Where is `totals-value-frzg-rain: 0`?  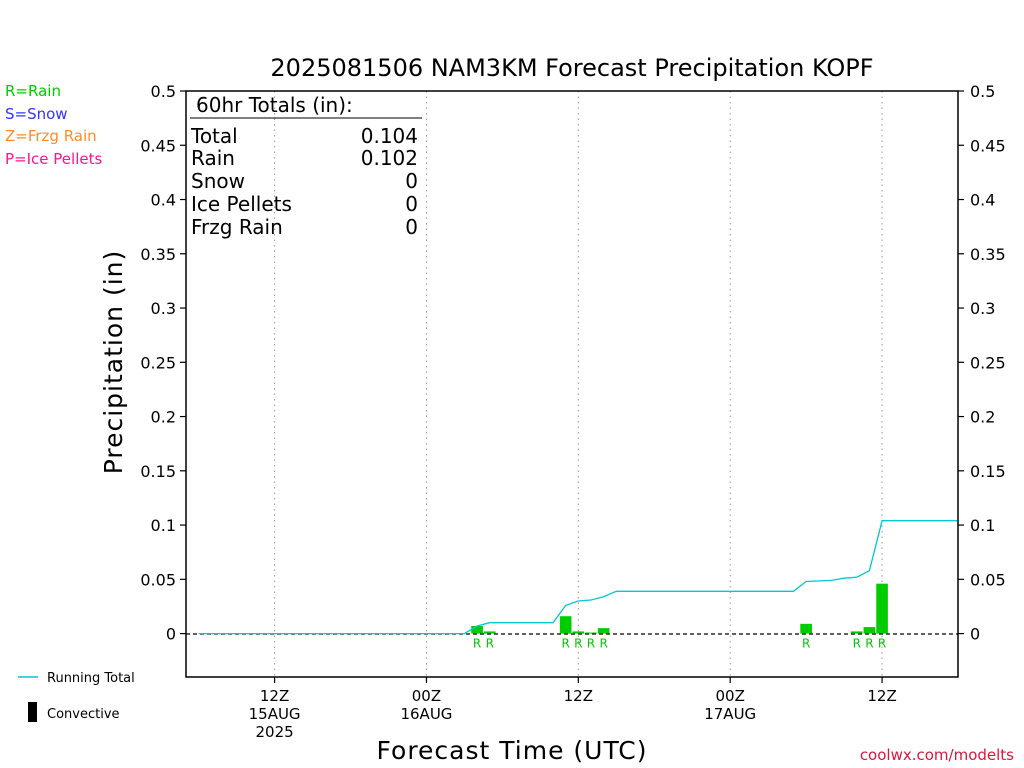
totals-value-frzg-rain: 0 is located at coordinates (411, 227).